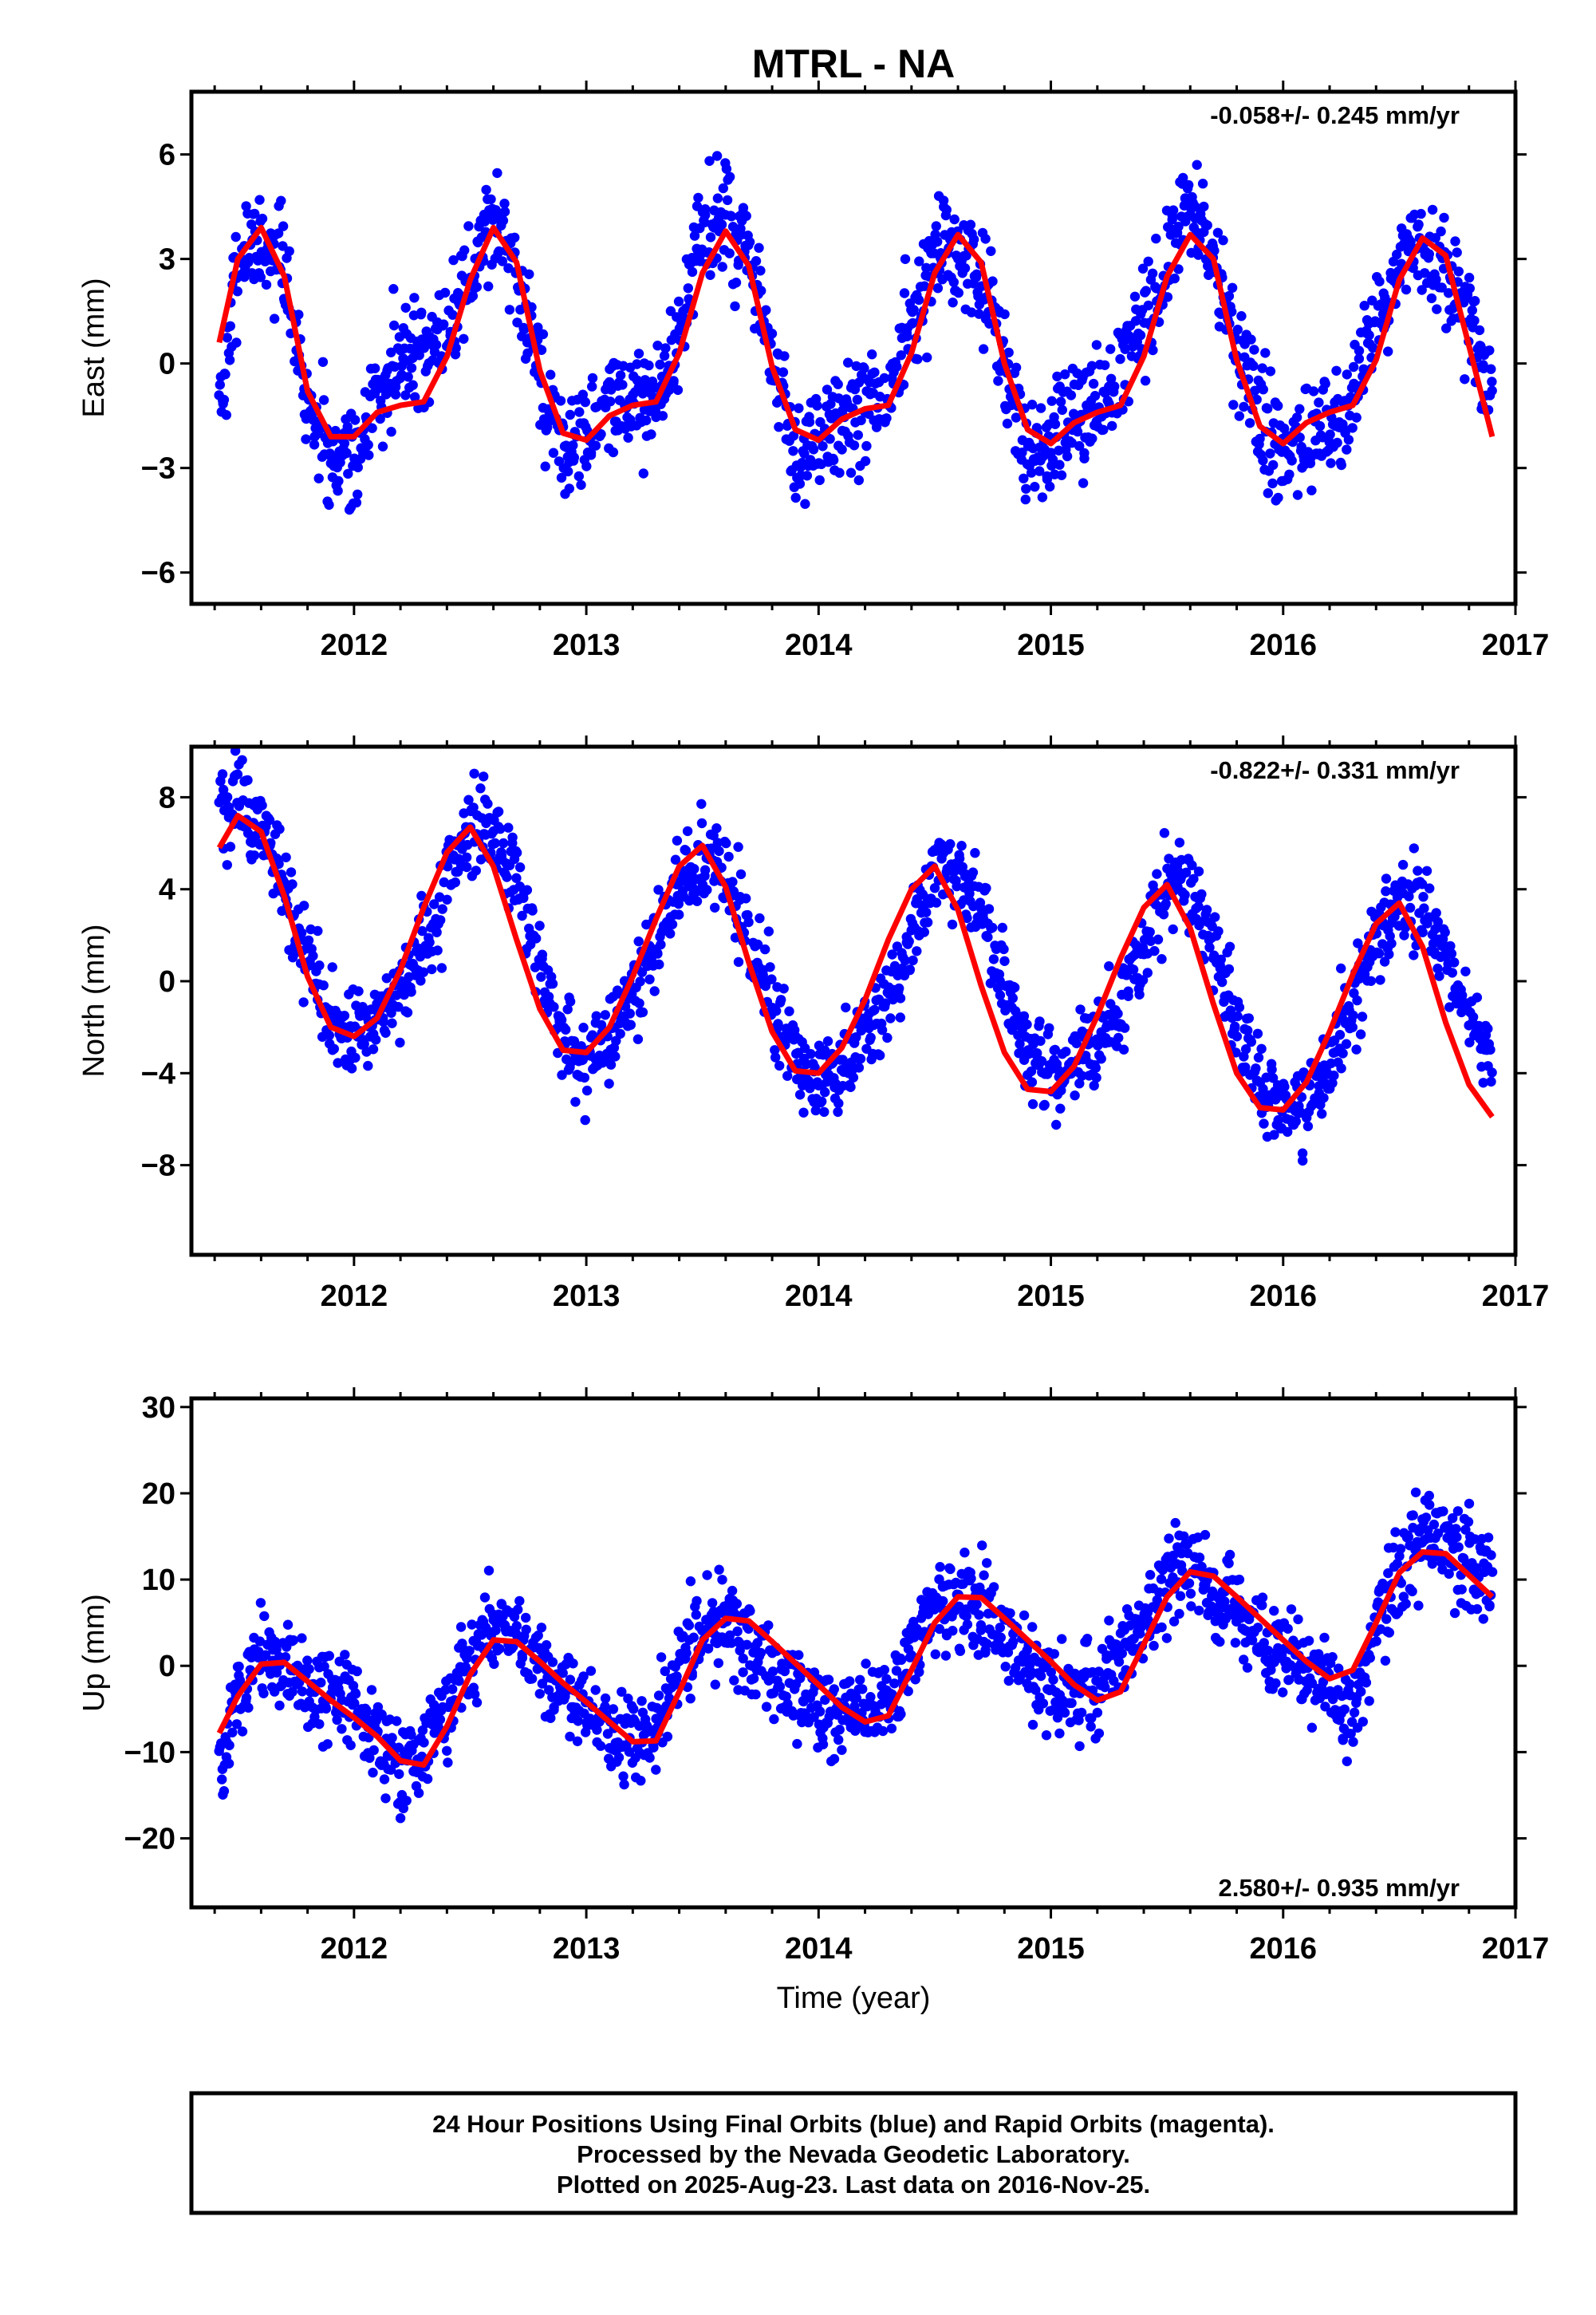 The image size is (1596, 2315). Describe the element at coordinates (94, 347) in the screenshot. I see `east-y-axis-label: East (mm)` at that location.